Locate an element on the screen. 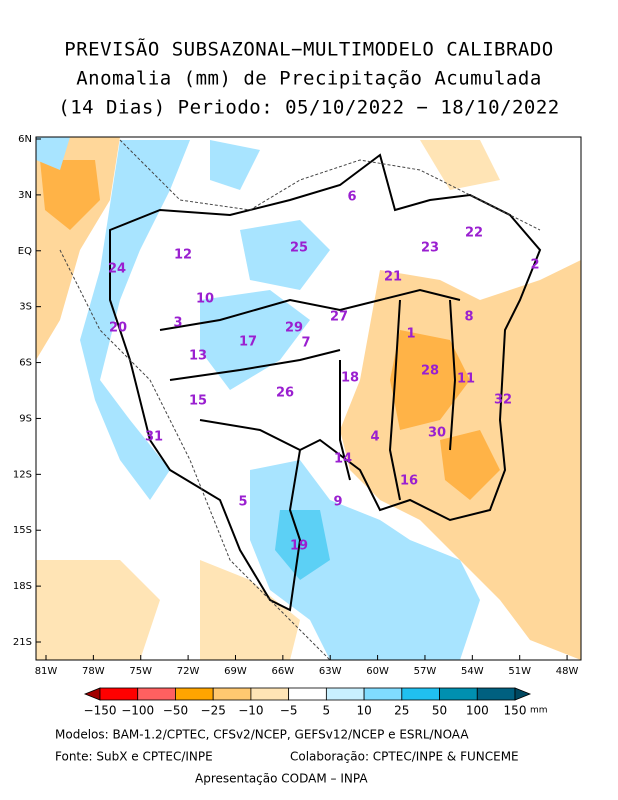 The height and width of the screenshot is (800, 618). basin-label: 10 is located at coordinates (205, 299).